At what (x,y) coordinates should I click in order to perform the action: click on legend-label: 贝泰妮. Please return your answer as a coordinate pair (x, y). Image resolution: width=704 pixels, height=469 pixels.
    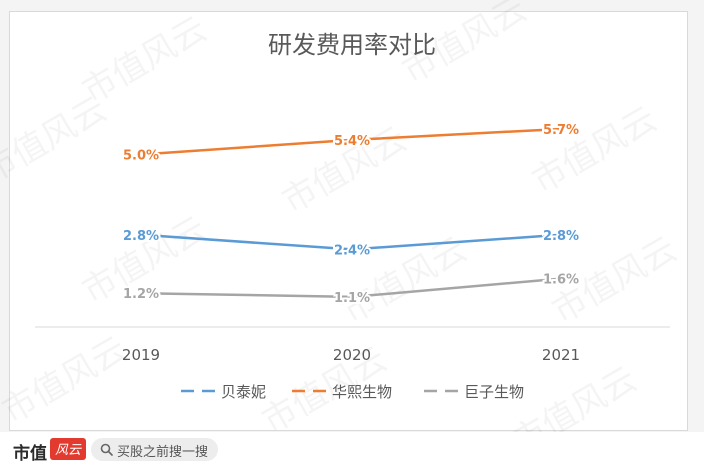
    Looking at the image, I should click on (243, 392).